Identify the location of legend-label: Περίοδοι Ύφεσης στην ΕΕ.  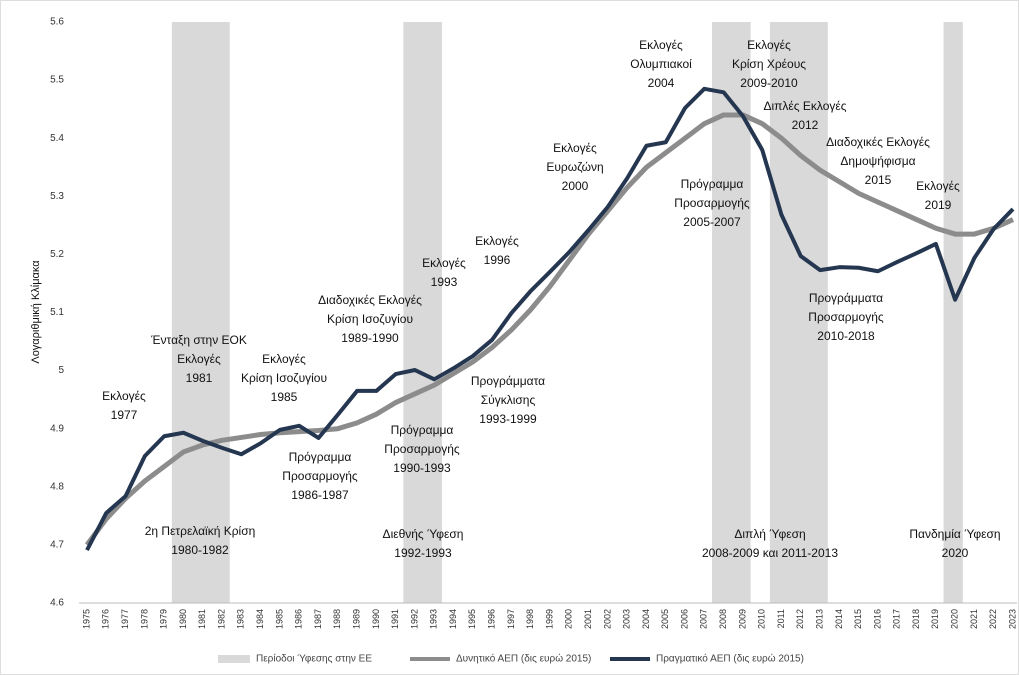
(314, 659).